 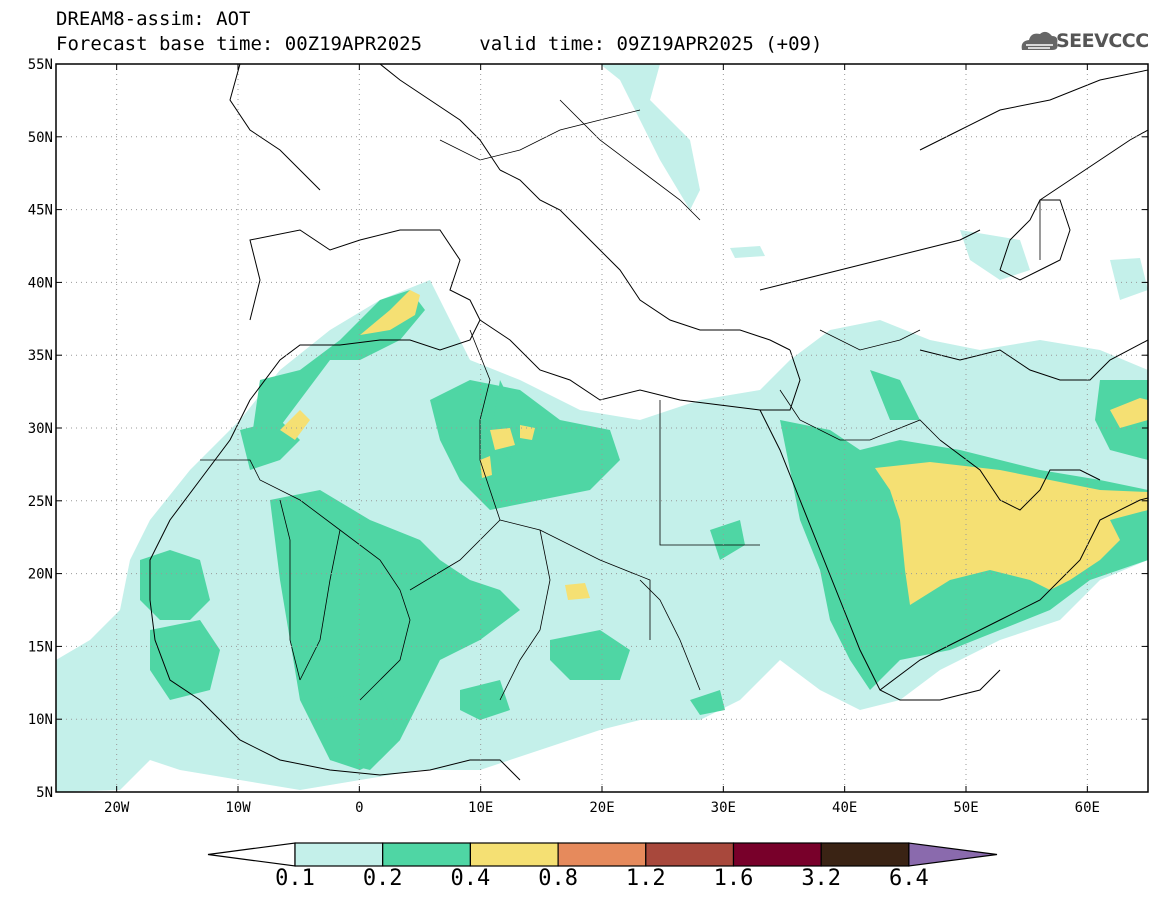 I want to click on colorbar-lower-arrow, so click(x=251, y=854).